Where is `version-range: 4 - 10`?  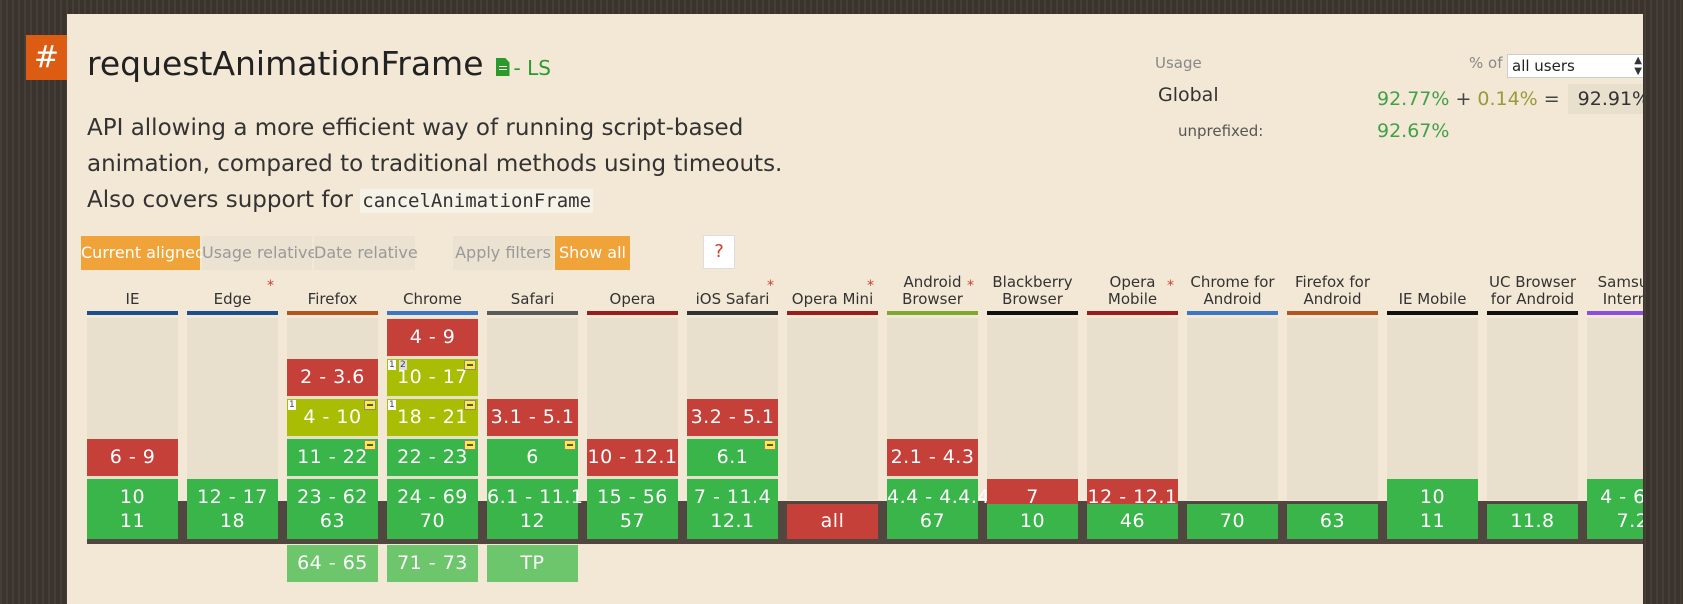 version-range: 4 - 10 is located at coordinates (332, 417).